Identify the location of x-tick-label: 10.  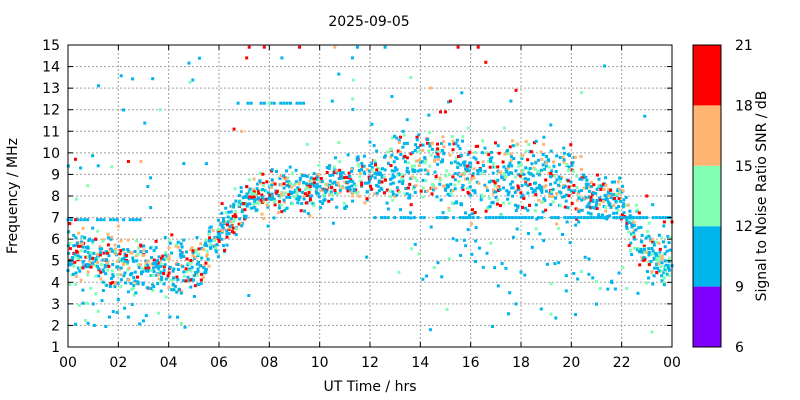
(320, 363).